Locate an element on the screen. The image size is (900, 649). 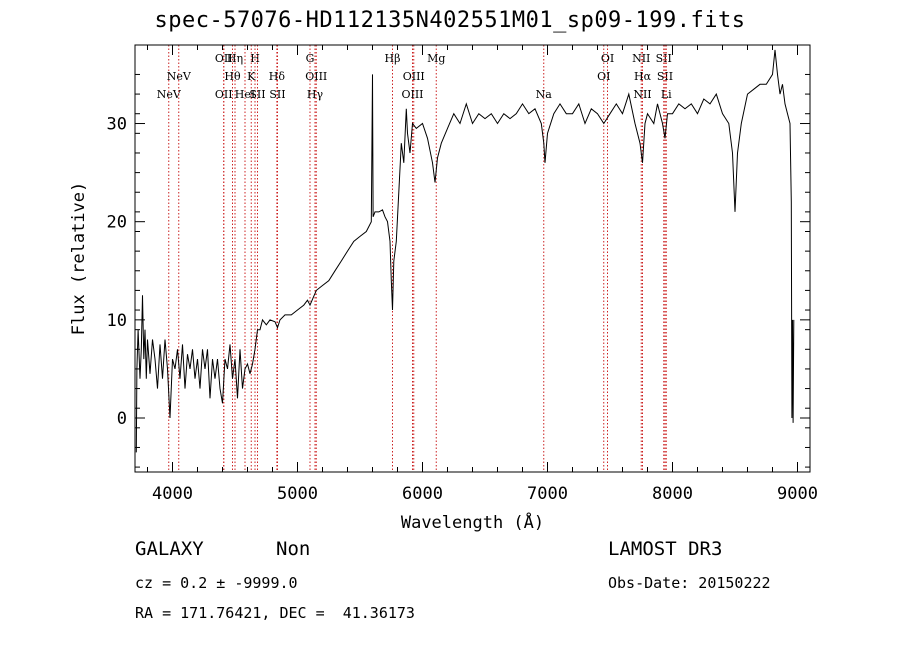
y-tick-label: 30 is located at coordinates (117, 125).